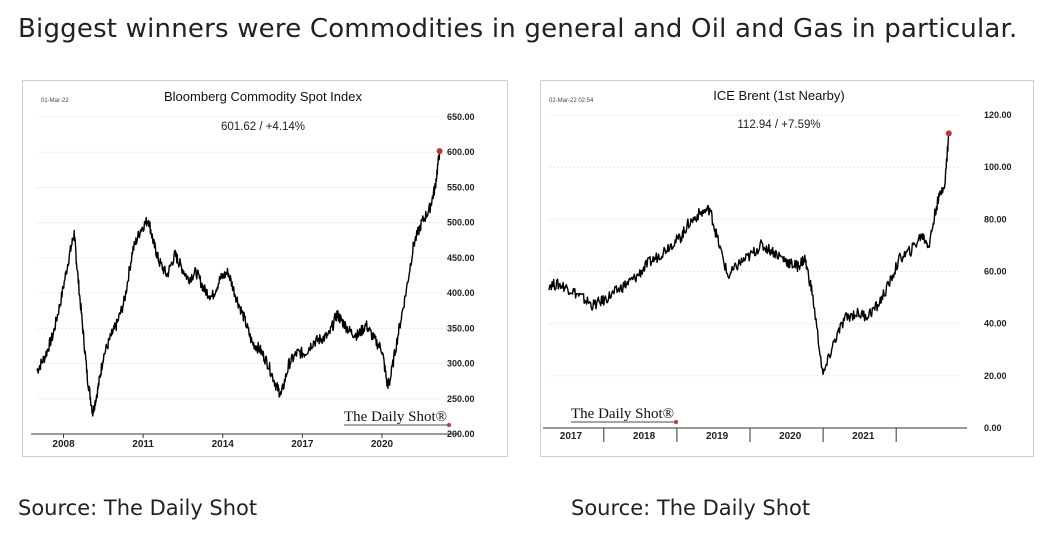  I want to click on x-tick-label: 2018, so click(644, 436).